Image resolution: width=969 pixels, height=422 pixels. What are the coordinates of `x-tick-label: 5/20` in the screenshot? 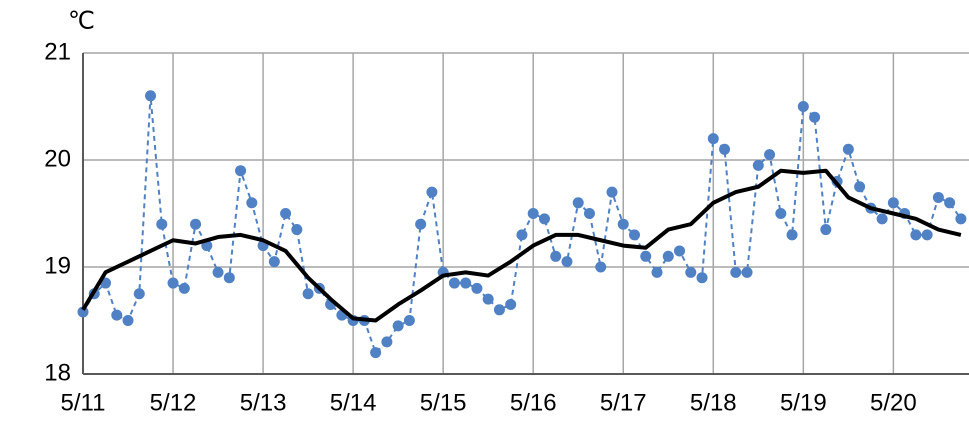 It's located at (893, 402).